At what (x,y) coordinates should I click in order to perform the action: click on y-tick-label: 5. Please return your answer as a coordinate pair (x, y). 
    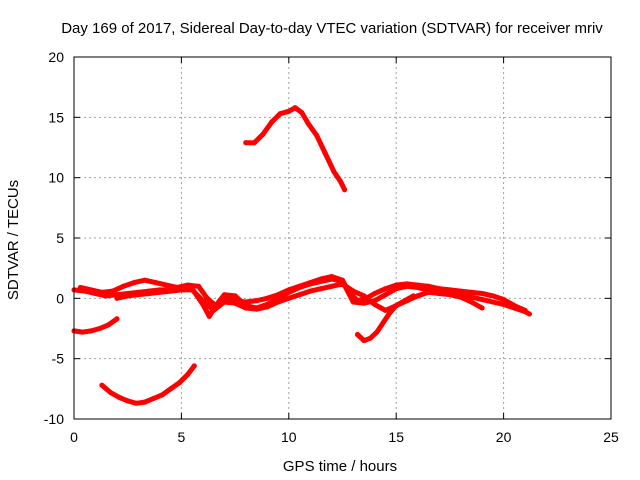
    Looking at the image, I should click on (60, 238).